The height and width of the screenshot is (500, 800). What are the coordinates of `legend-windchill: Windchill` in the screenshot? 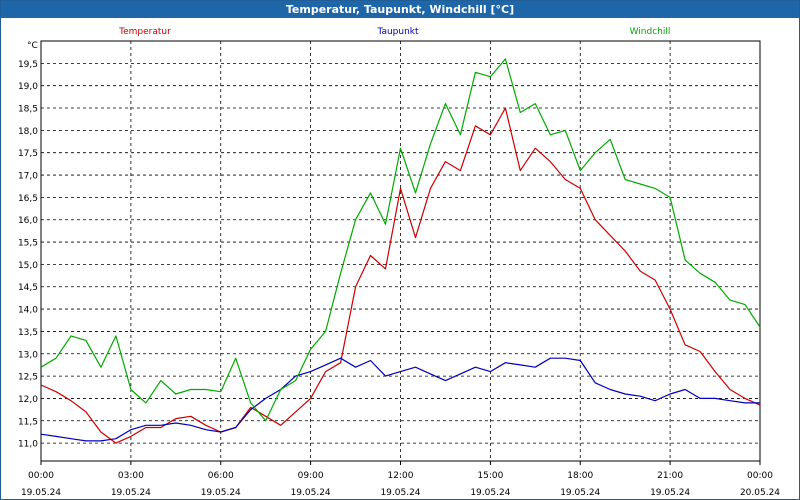 It's located at (650, 32).